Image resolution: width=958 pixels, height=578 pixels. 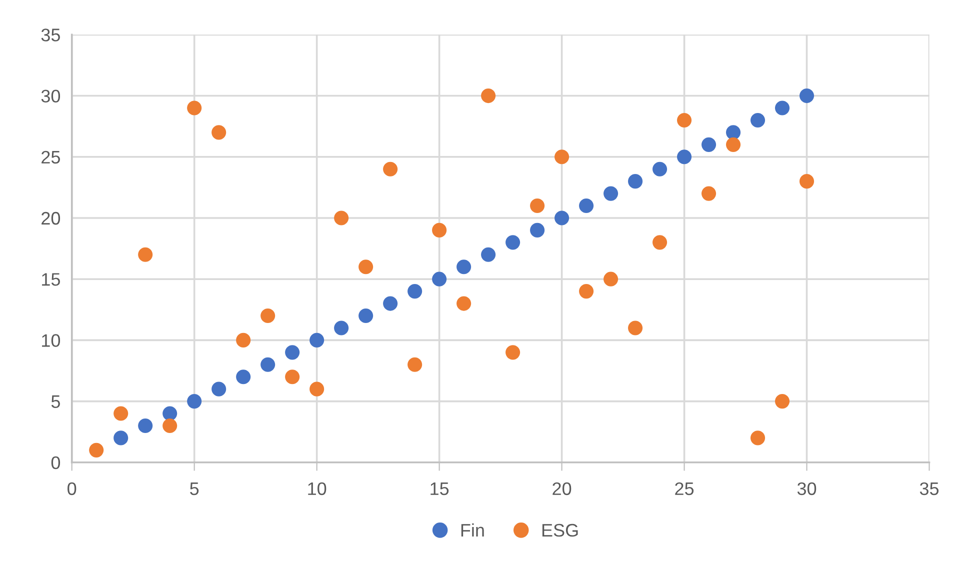 I want to click on x-tick-label: 10, so click(x=317, y=489).